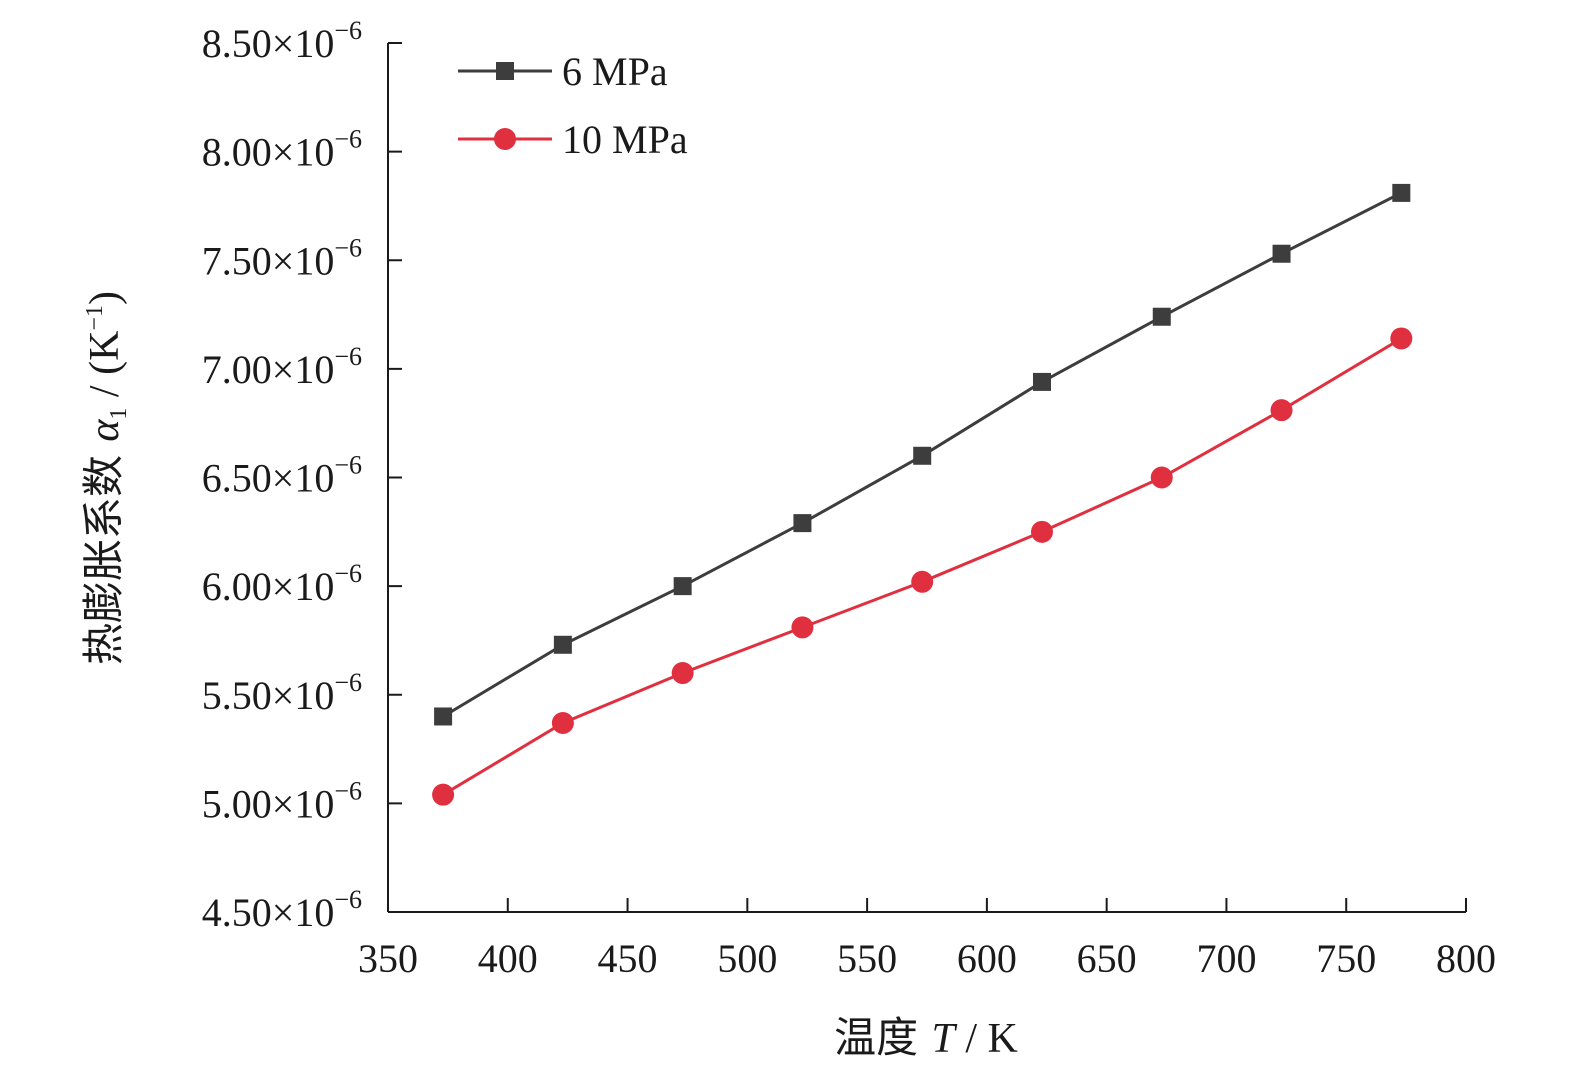 The height and width of the screenshot is (1072, 1575). I want to click on y-tick-label: 8.50×10⁻⁶, so click(282, 41).